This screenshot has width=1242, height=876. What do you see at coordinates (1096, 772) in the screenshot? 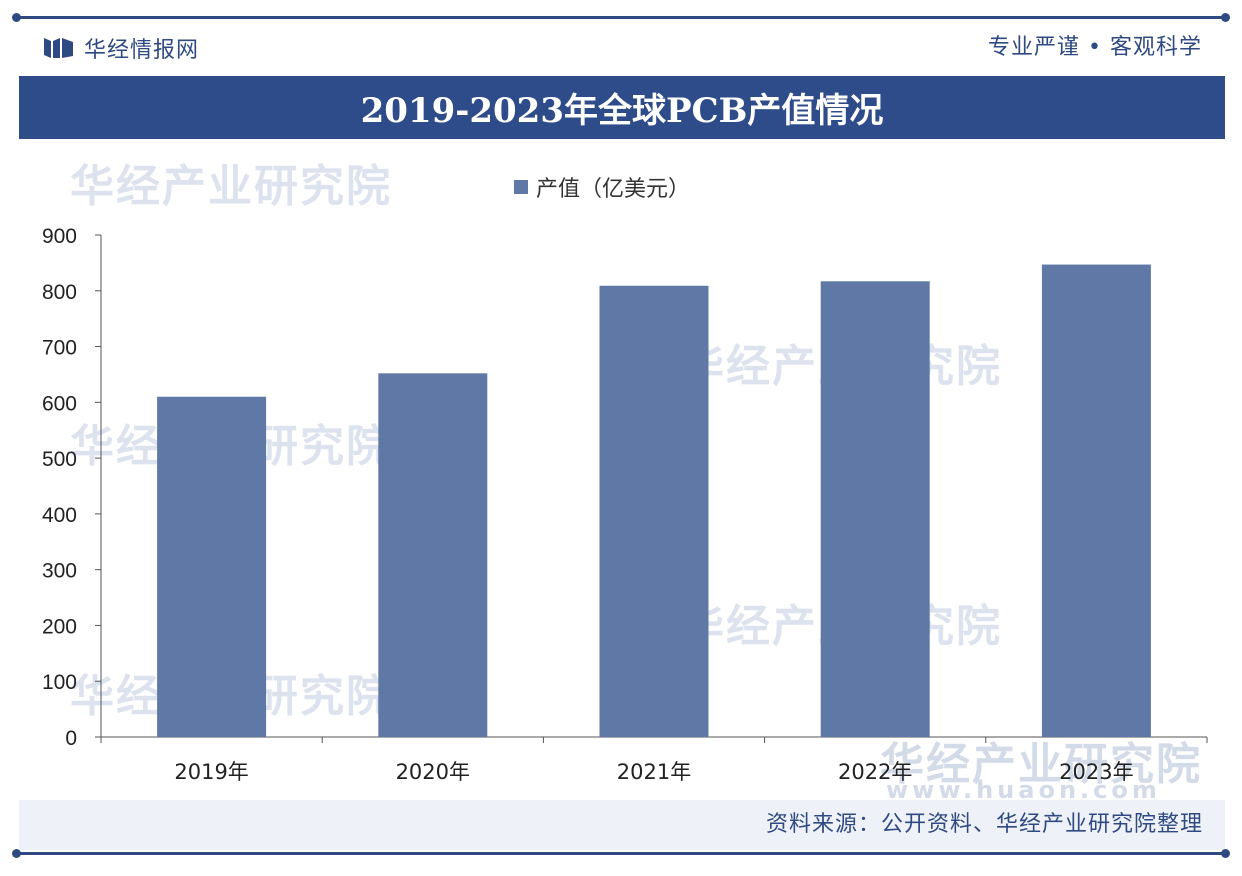
I see `x-tick-label: 2023年` at bounding box center [1096, 772].